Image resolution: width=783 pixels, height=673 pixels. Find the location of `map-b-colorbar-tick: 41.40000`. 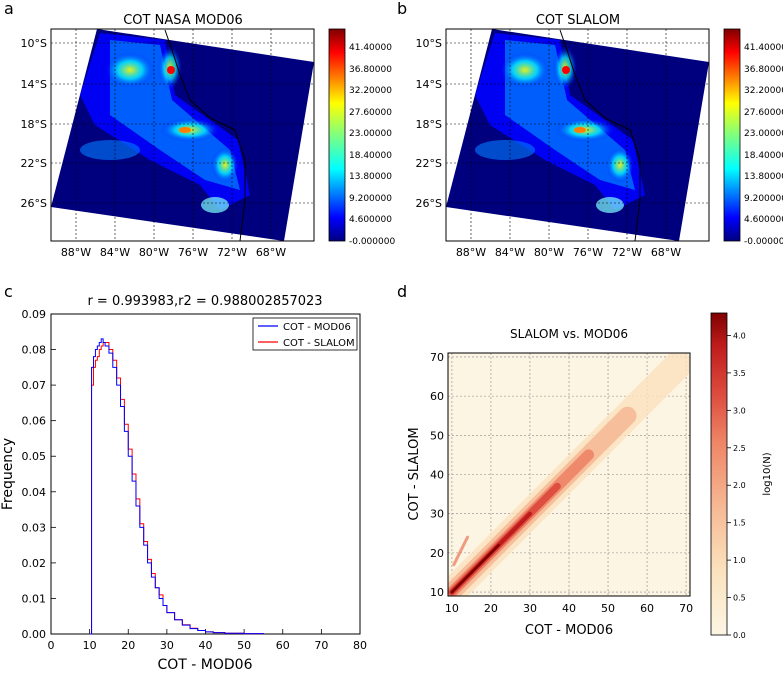

map-b-colorbar-tick: 41.40000 is located at coordinates (763, 48).